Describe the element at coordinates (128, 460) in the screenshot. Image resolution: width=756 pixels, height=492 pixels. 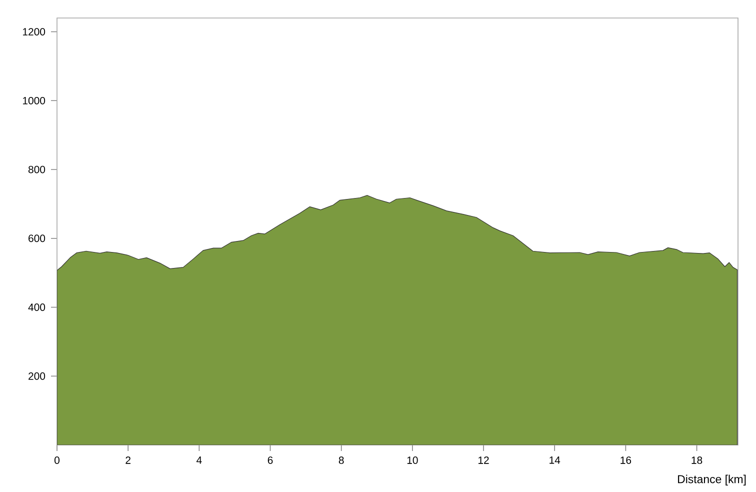
I see `x-tick-label: 2` at that location.